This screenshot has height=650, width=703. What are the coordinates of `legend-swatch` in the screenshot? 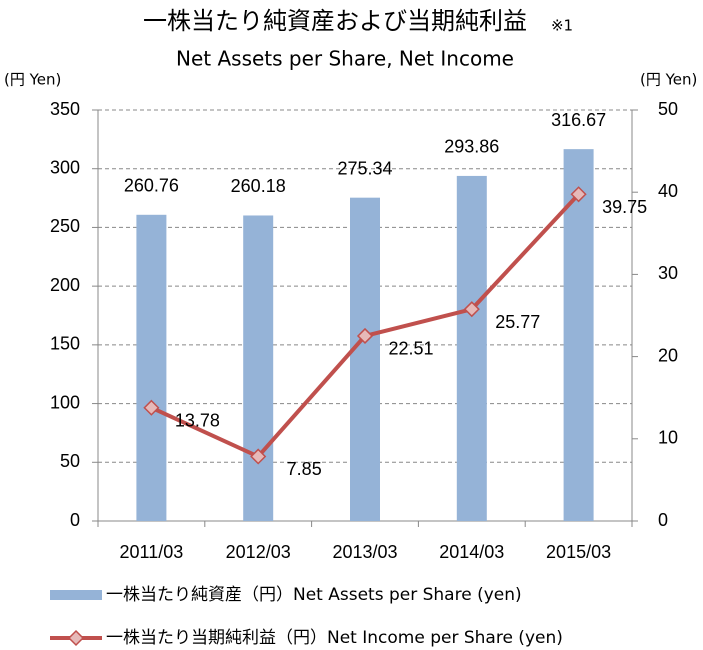 It's located at (76, 595).